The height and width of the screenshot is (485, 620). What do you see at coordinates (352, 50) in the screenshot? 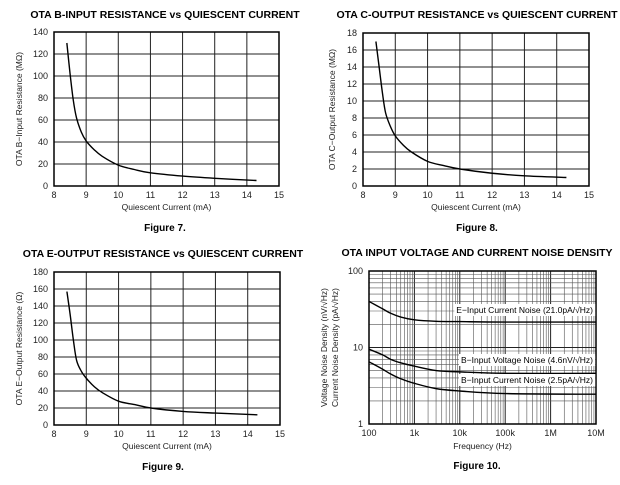
I see `y-tick-label: 16` at bounding box center [352, 50].